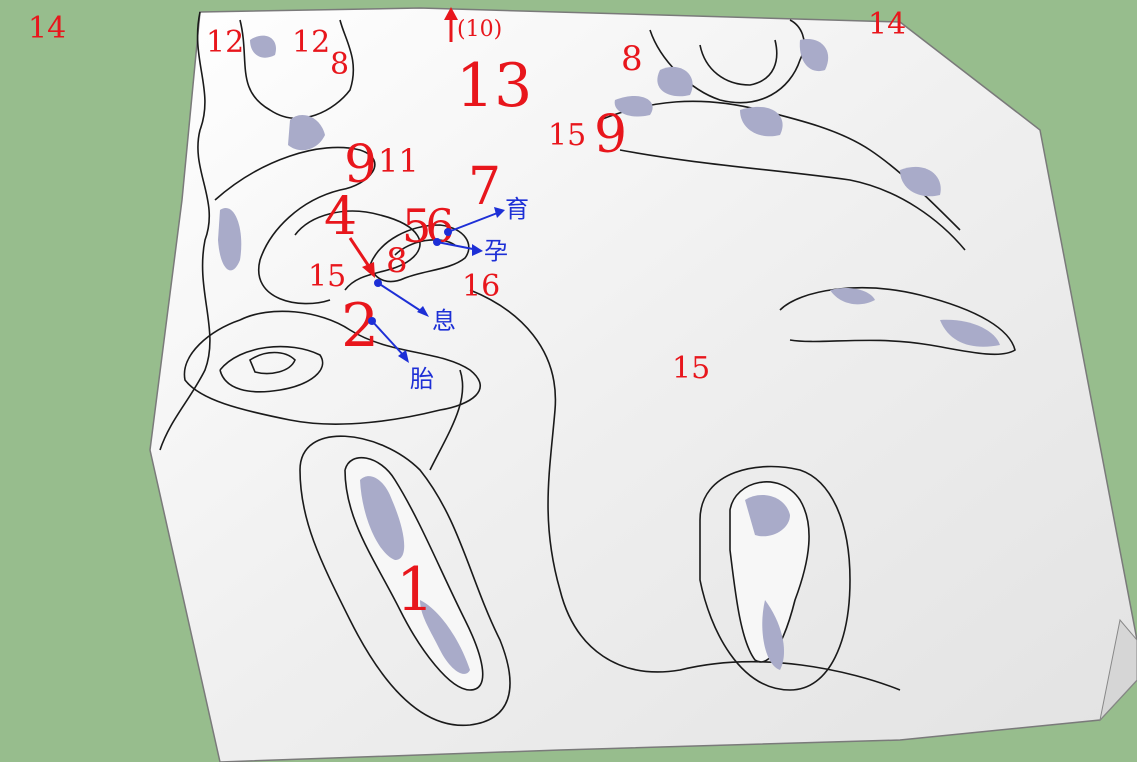  Describe the element at coordinates (327, 276) in the screenshot. I see `label-15-left: 15` at that location.